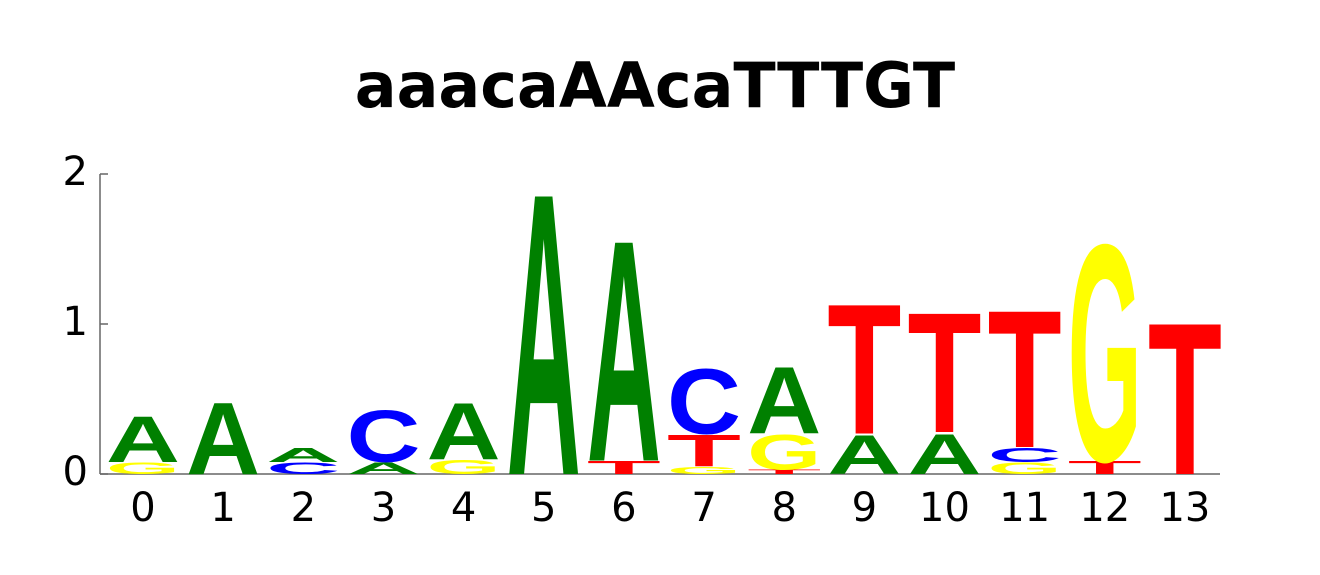  I want to click on x-tick-label: 3, so click(383, 508).